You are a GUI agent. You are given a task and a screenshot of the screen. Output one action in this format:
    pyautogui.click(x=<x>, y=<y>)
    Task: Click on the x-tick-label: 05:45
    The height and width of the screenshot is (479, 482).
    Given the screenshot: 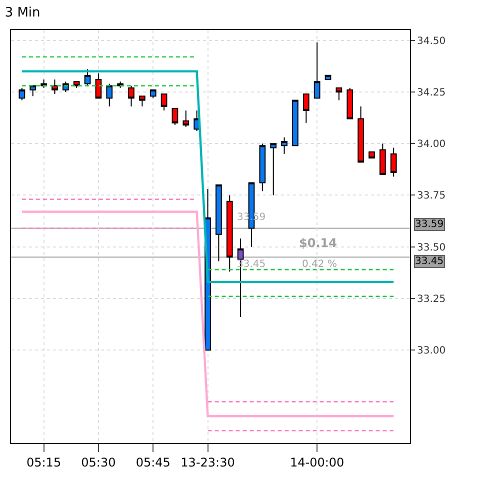 What is the action you would take?
    pyautogui.click(x=153, y=462)
    